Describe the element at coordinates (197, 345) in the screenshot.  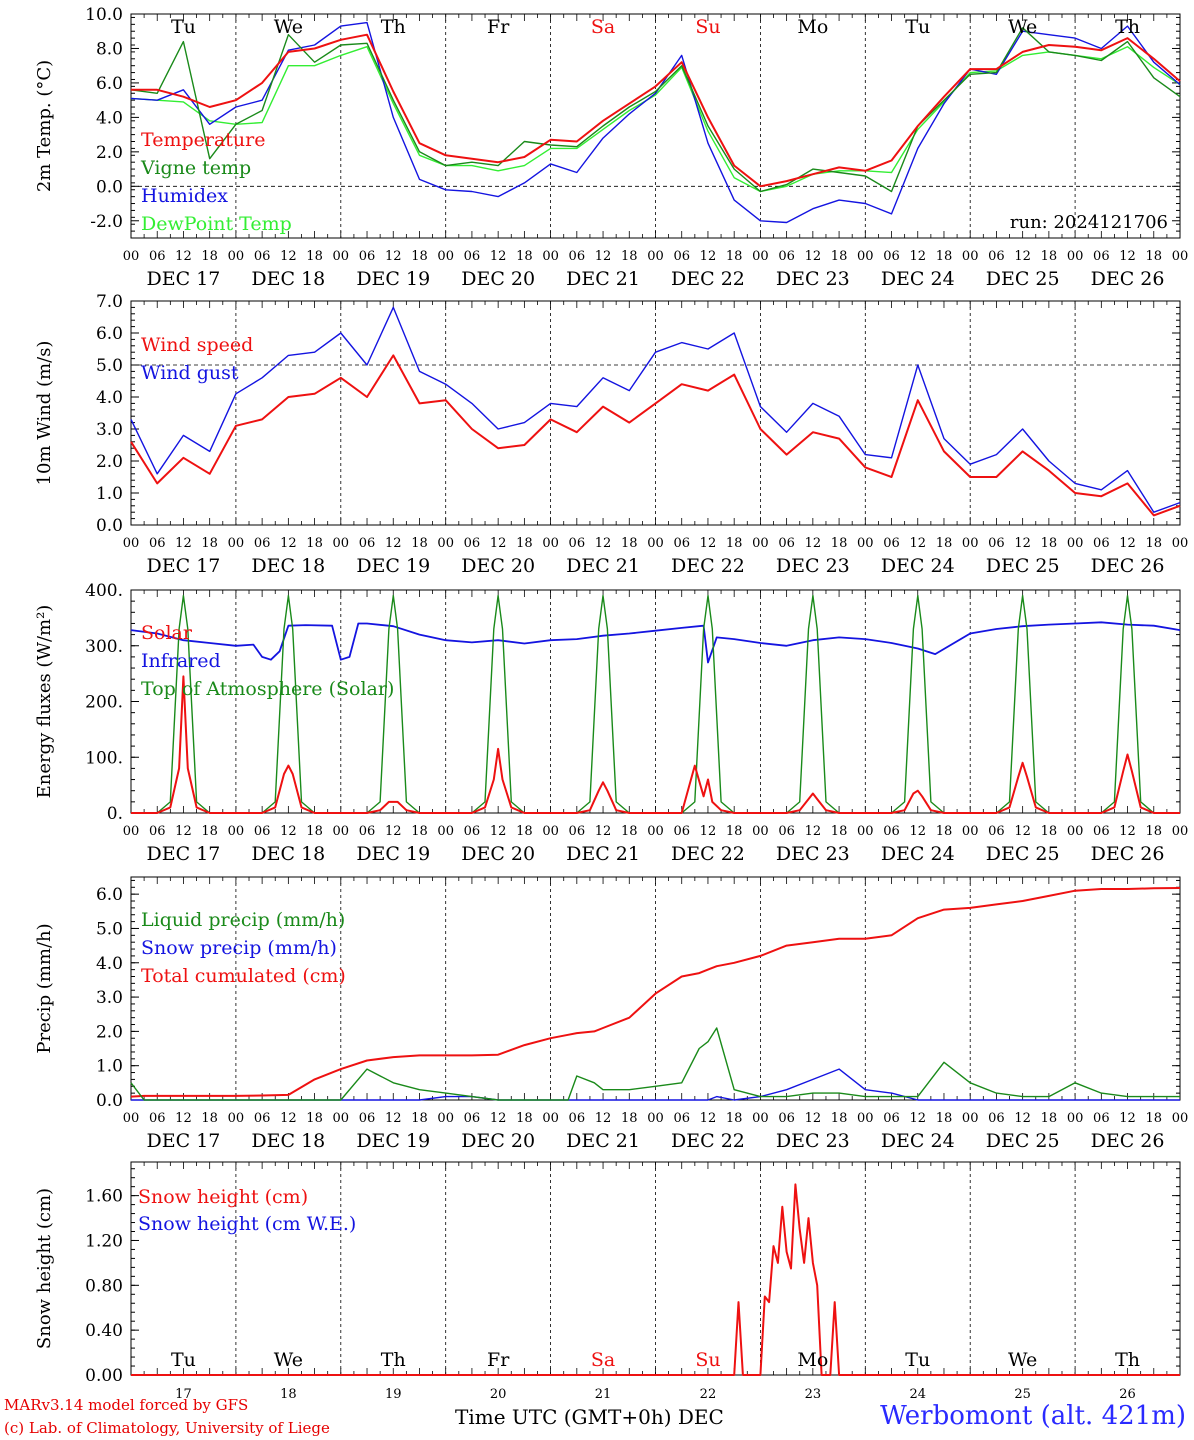
I see `legend-entry: Wind speed` at that location.